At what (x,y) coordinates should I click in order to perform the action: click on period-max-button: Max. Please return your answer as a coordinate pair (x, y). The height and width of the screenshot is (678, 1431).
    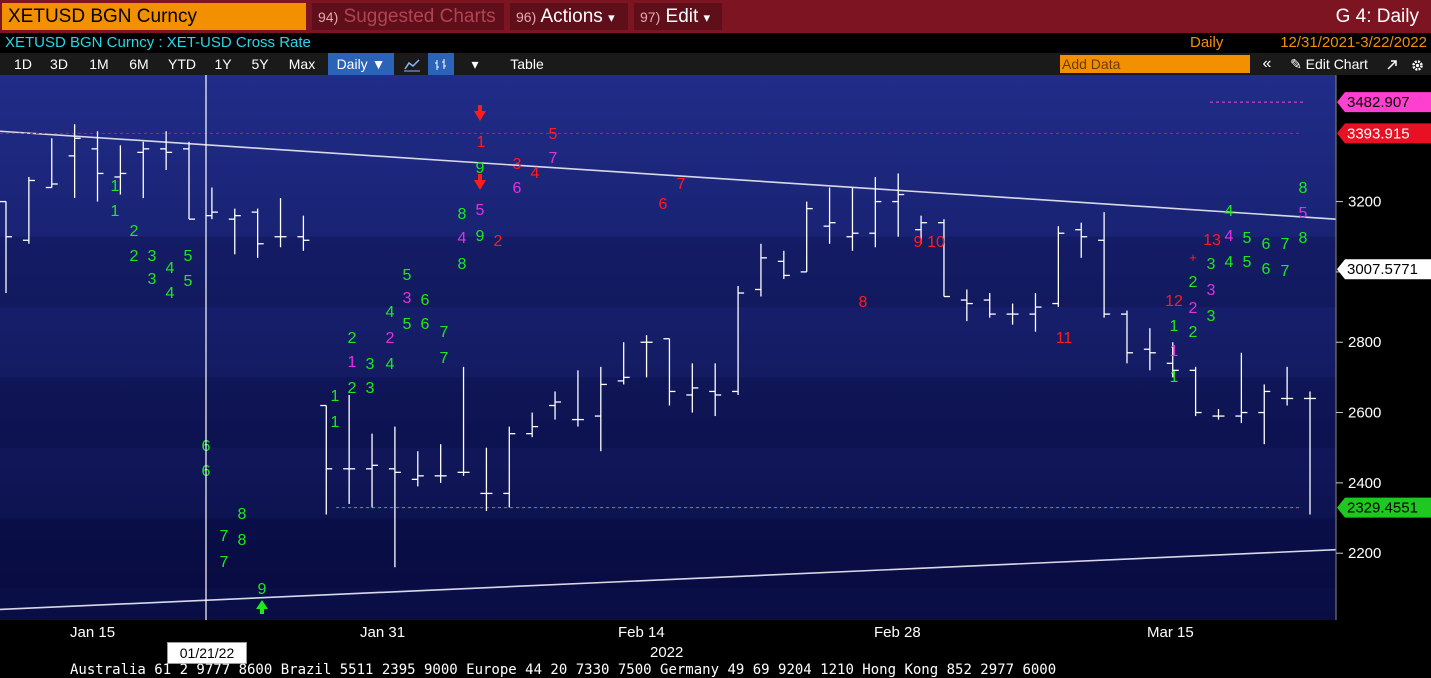
    Looking at the image, I should click on (302, 64).